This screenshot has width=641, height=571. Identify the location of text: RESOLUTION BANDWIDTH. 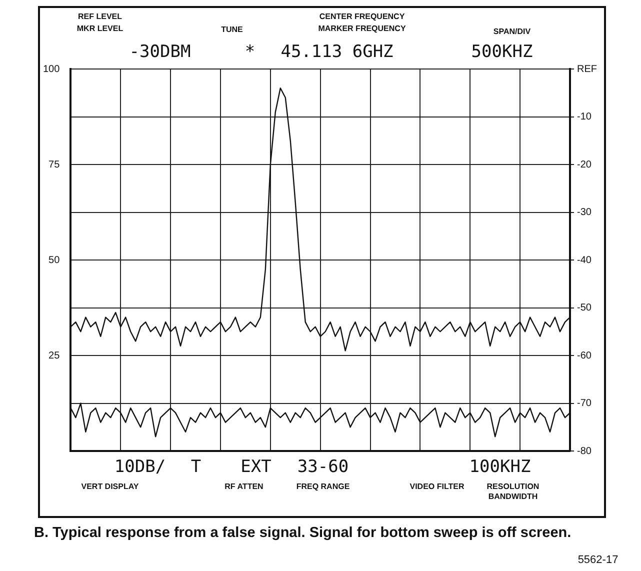
(513, 492).